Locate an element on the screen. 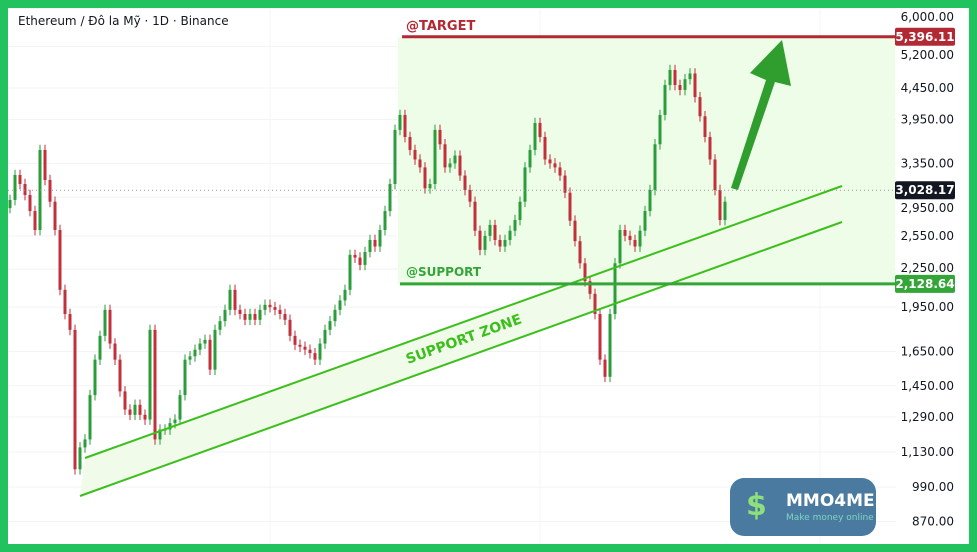 This screenshot has height=552, width=977. logo-name: MMO4ME is located at coordinates (830, 501).